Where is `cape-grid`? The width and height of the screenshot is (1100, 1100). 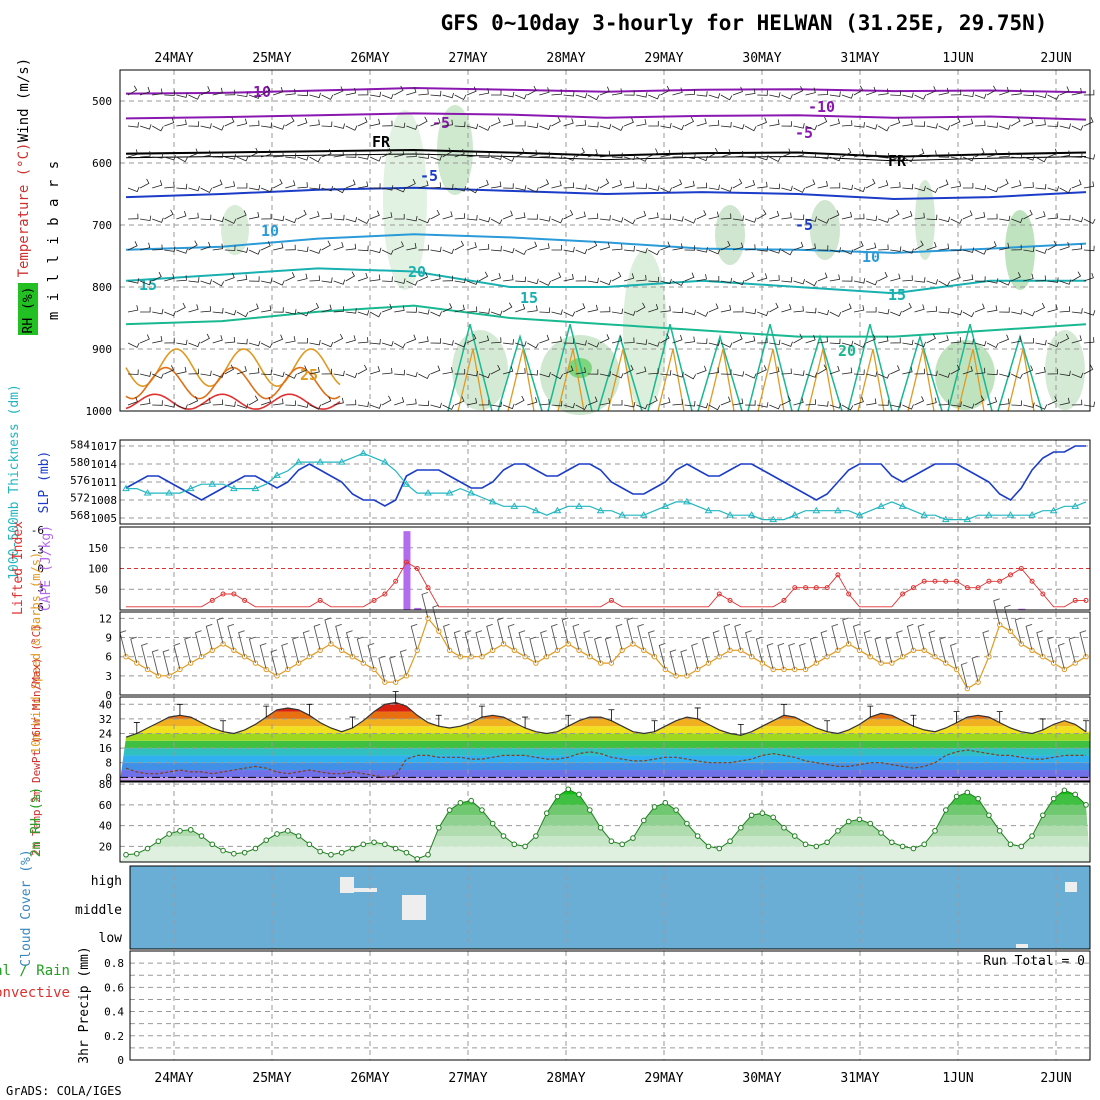 cape-grid is located at coordinates (605, 568).